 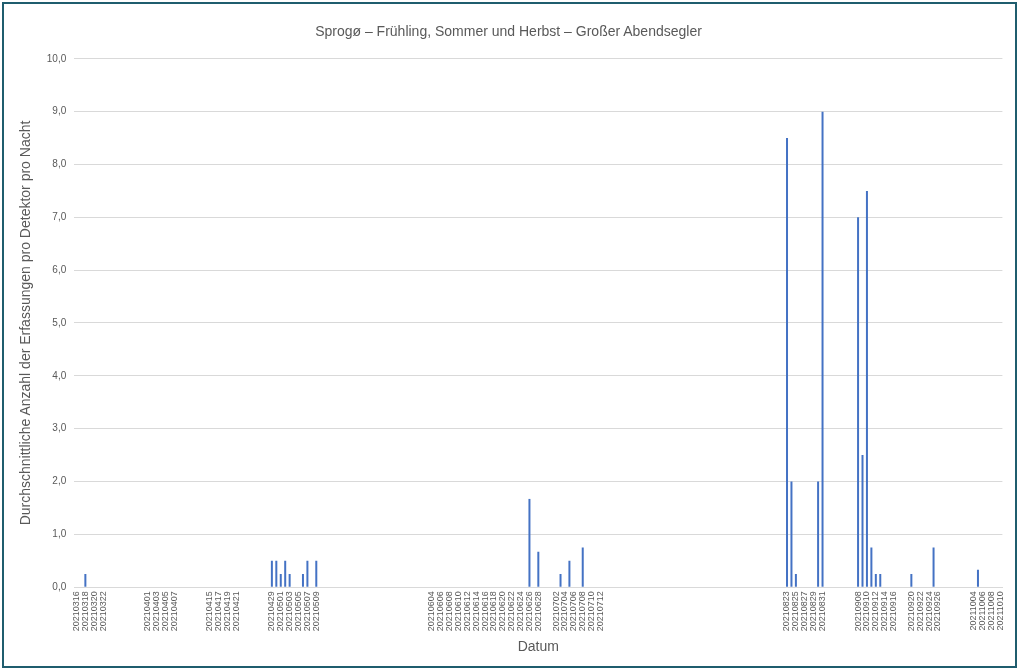 What do you see at coordinates (919, 611) in the screenshot?
I see `x-tick-label: 20210922` at bounding box center [919, 611].